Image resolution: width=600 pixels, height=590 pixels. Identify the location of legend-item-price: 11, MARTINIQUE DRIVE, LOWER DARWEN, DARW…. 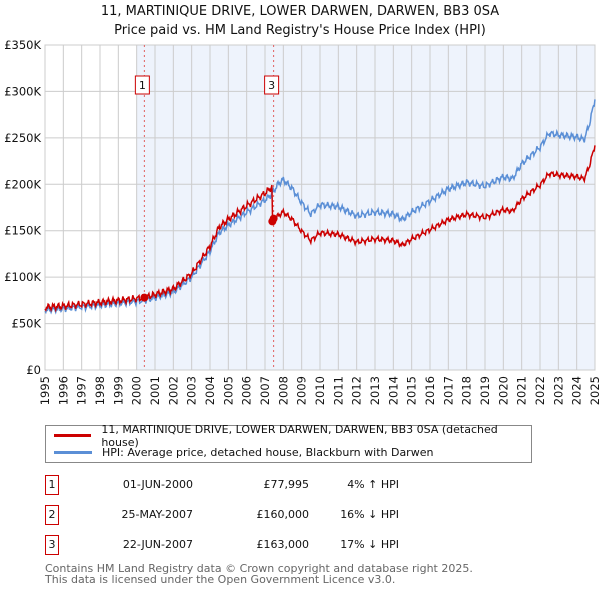
(292, 436).